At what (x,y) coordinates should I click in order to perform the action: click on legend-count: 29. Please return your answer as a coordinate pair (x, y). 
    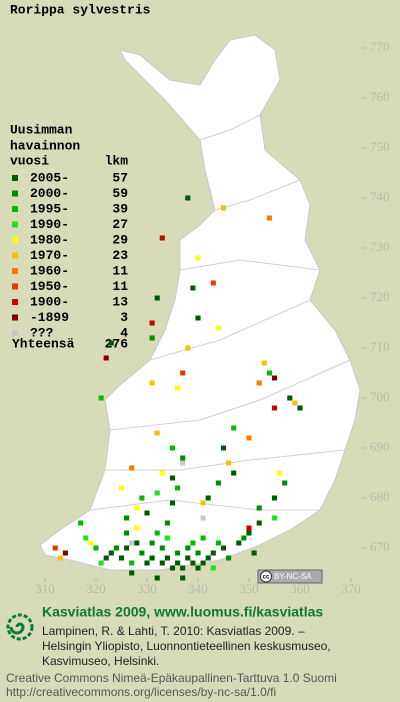
    Looking at the image, I should click on (120, 239).